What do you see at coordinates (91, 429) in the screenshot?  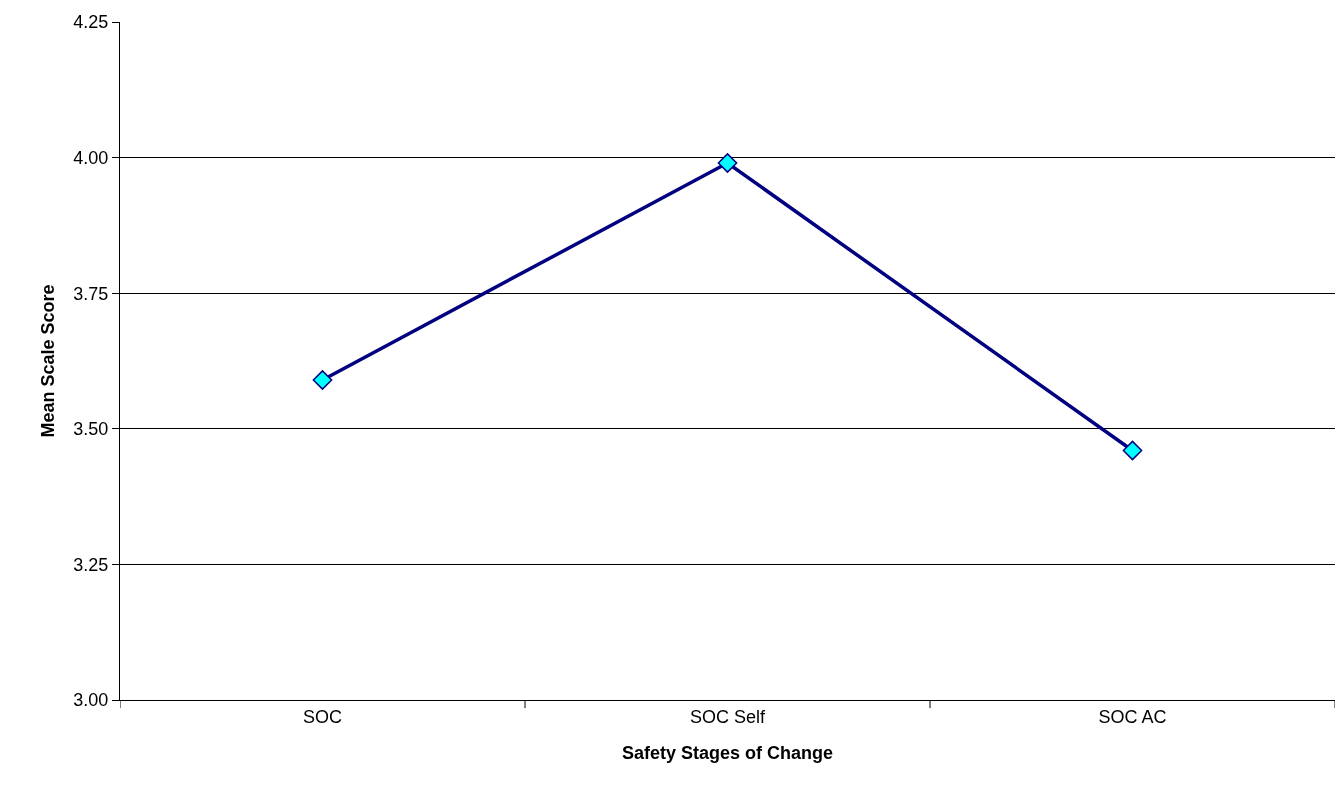 I see `y-tick-label: 3.50` at bounding box center [91, 429].